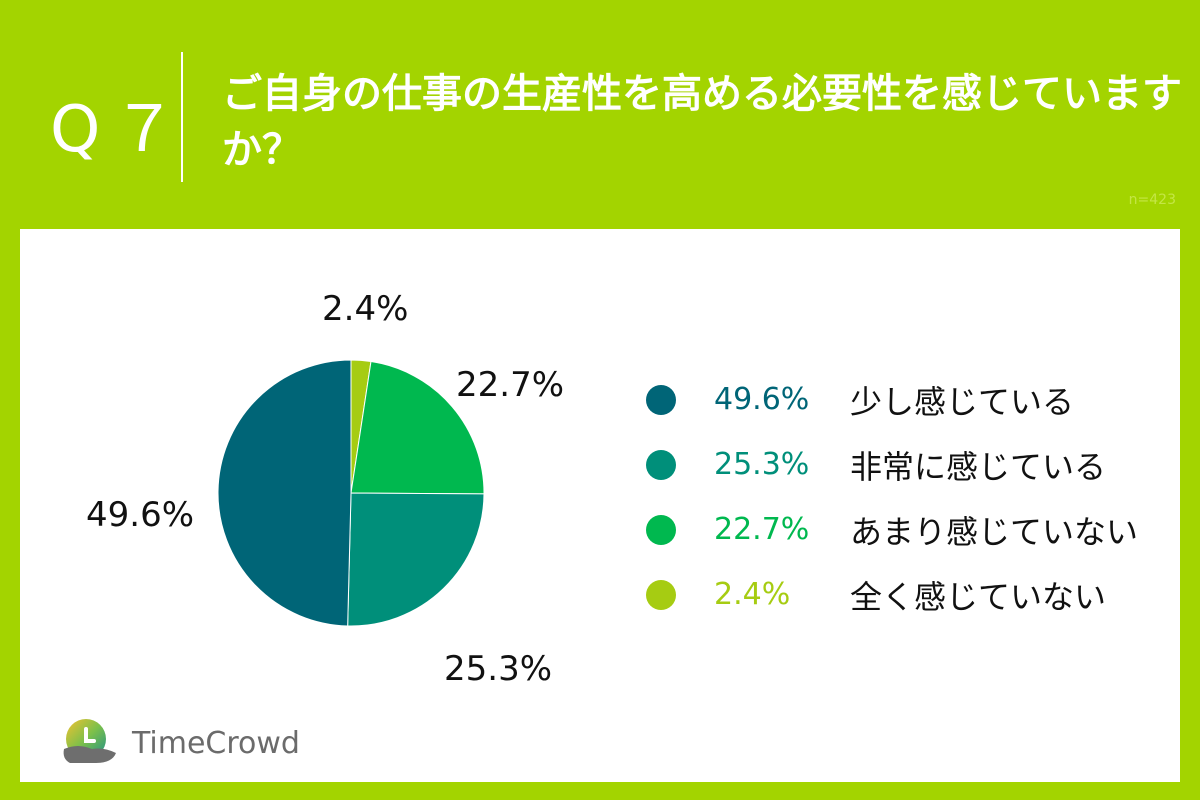 This screenshot has width=1200, height=800. I want to click on sample-size: n=423, so click(1152, 200).